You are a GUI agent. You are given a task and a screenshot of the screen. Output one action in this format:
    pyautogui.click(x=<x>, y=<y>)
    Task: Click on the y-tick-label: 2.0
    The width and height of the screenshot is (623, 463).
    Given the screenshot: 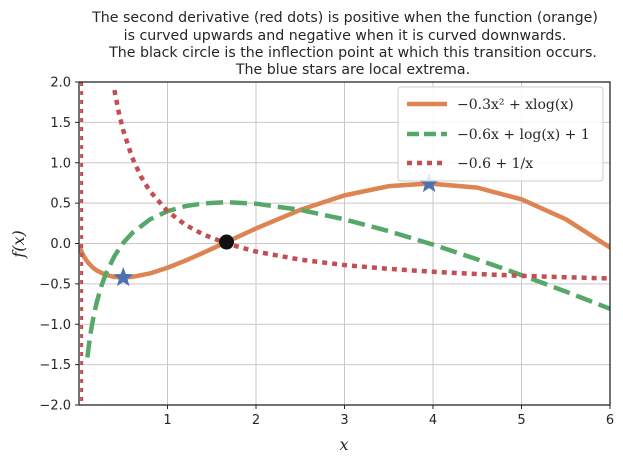 What is the action you would take?
    pyautogui.click(x=60, y=83)
    